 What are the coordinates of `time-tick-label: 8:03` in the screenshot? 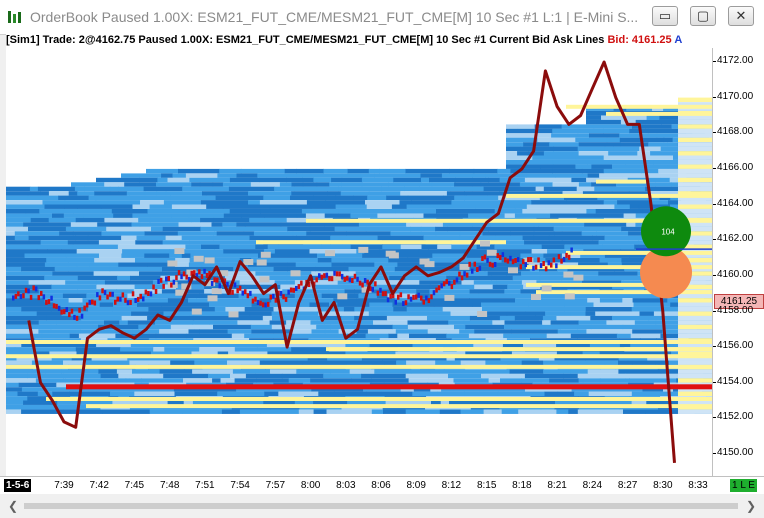 It's located at (346, 485).